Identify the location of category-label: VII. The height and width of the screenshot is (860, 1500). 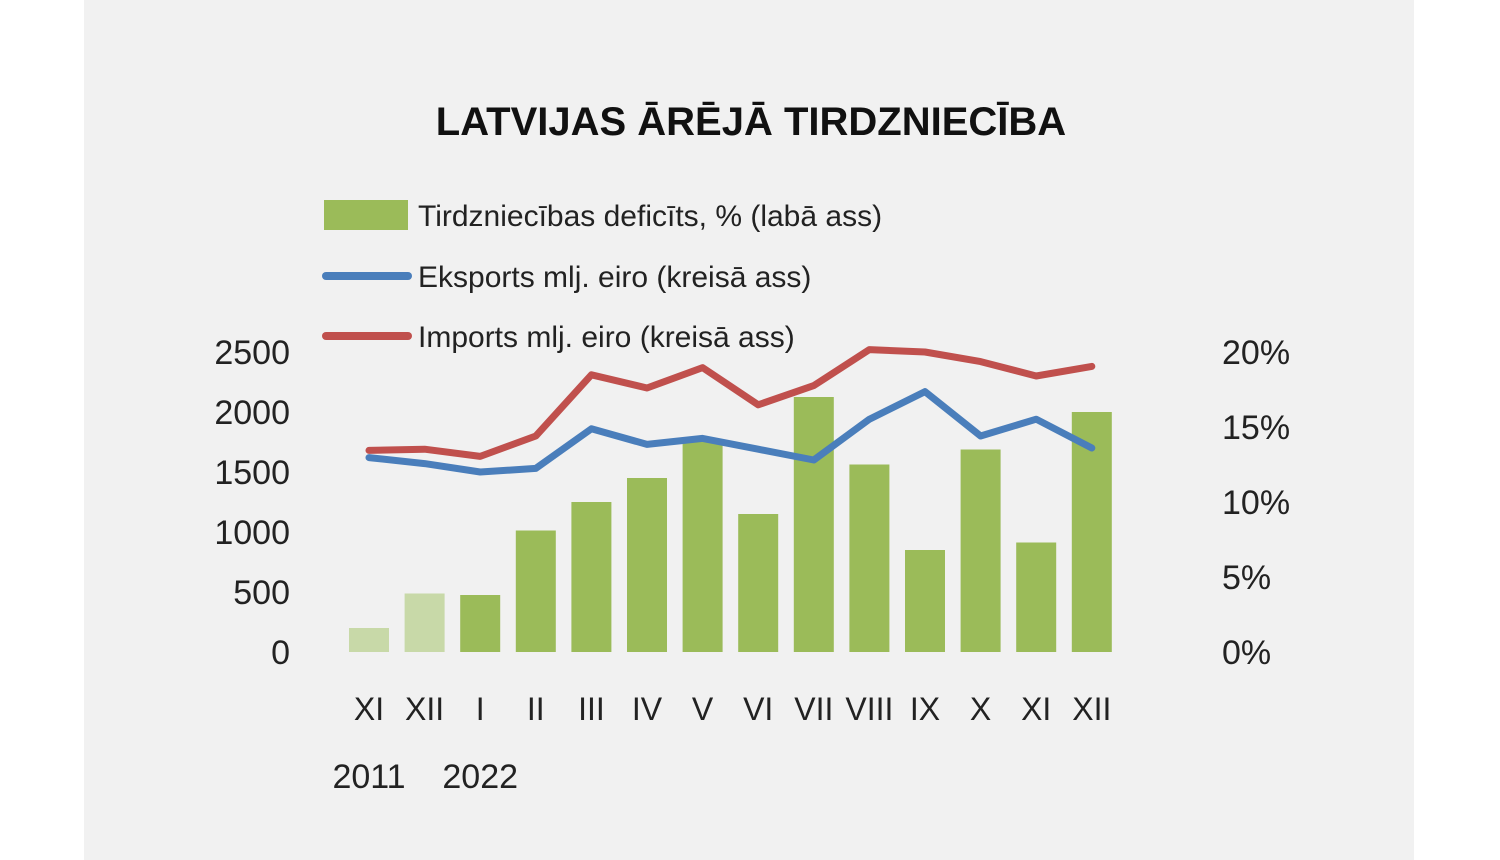
(813, 709).